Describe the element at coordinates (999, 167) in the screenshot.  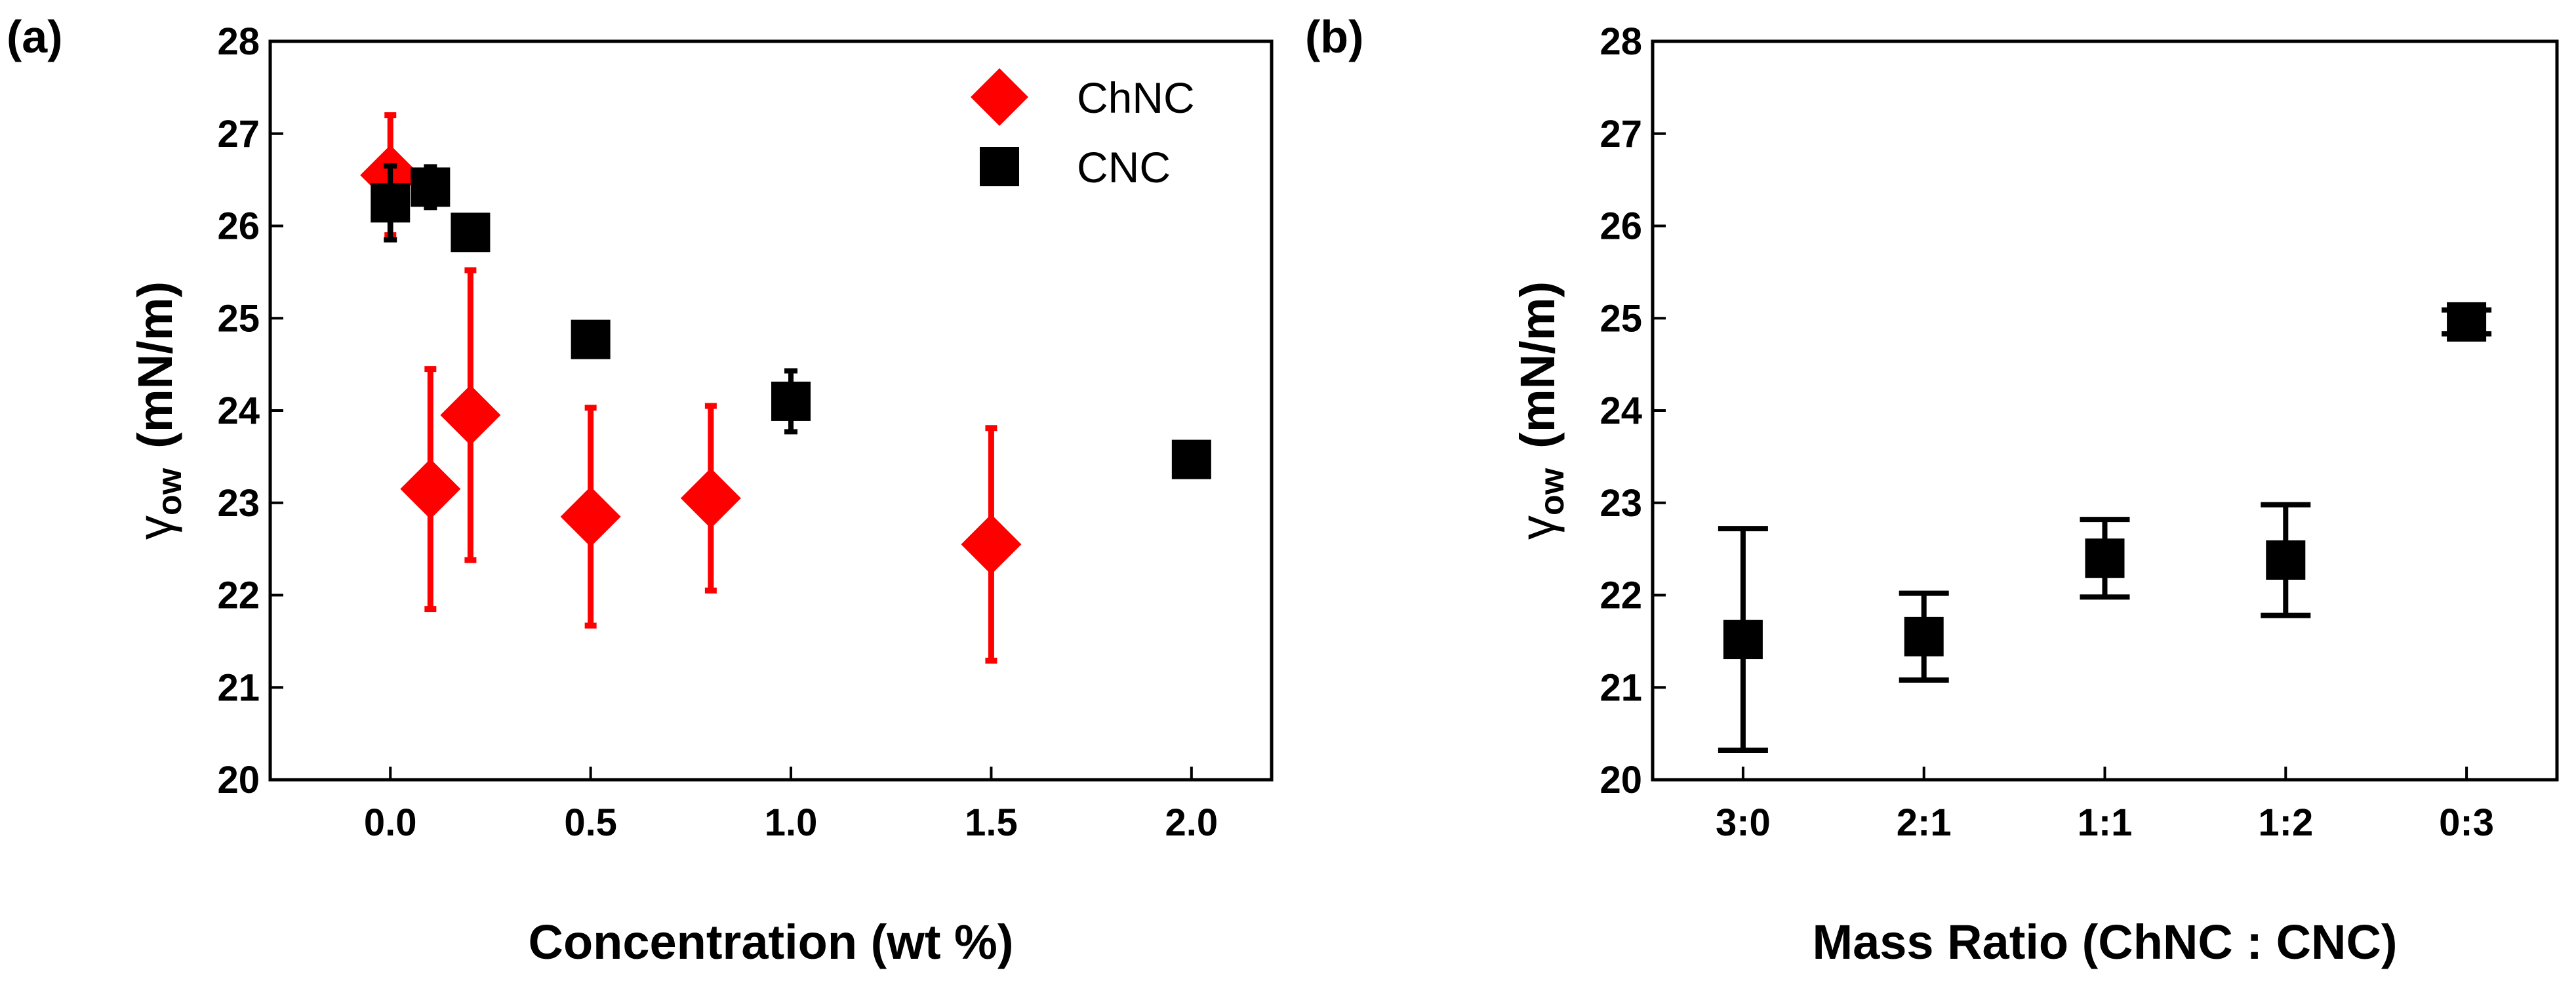
I see `legend-cnc-marker` at that location.